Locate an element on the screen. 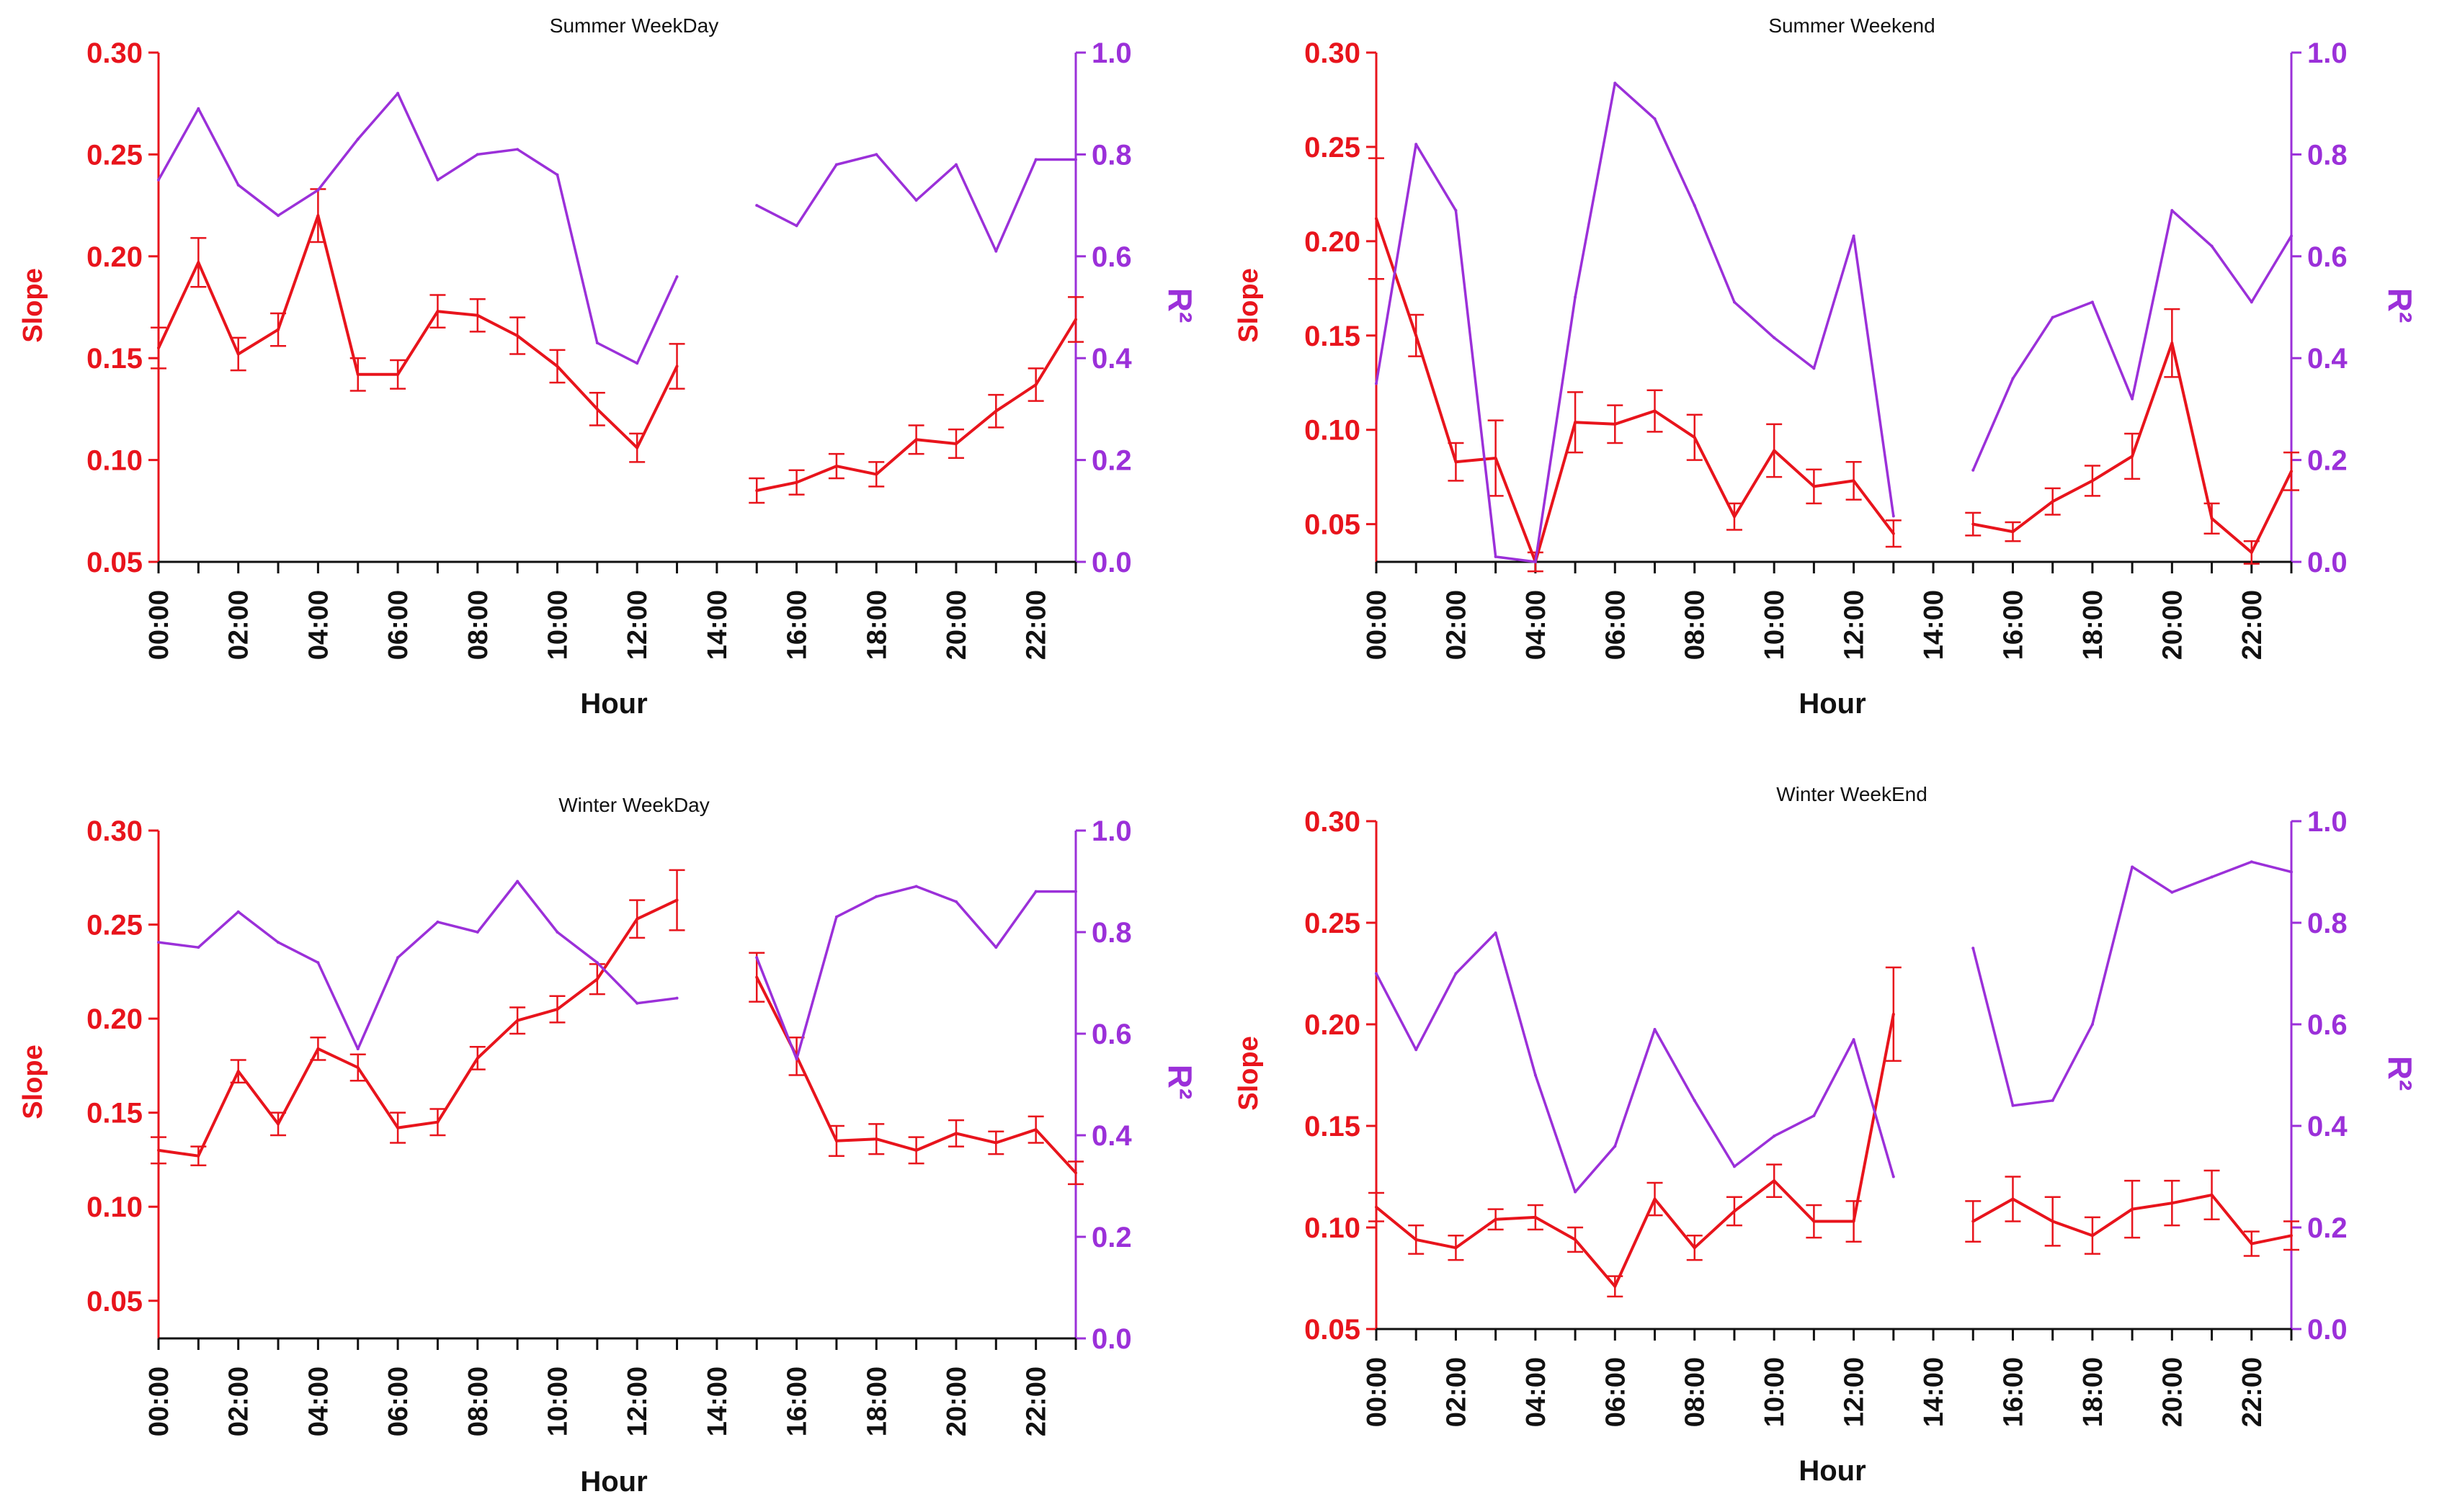 Image resolution: width=2447 pixels, height=1512 pixels. y-tick-label-right: 0.4 is located at coordinates (1112, 359).